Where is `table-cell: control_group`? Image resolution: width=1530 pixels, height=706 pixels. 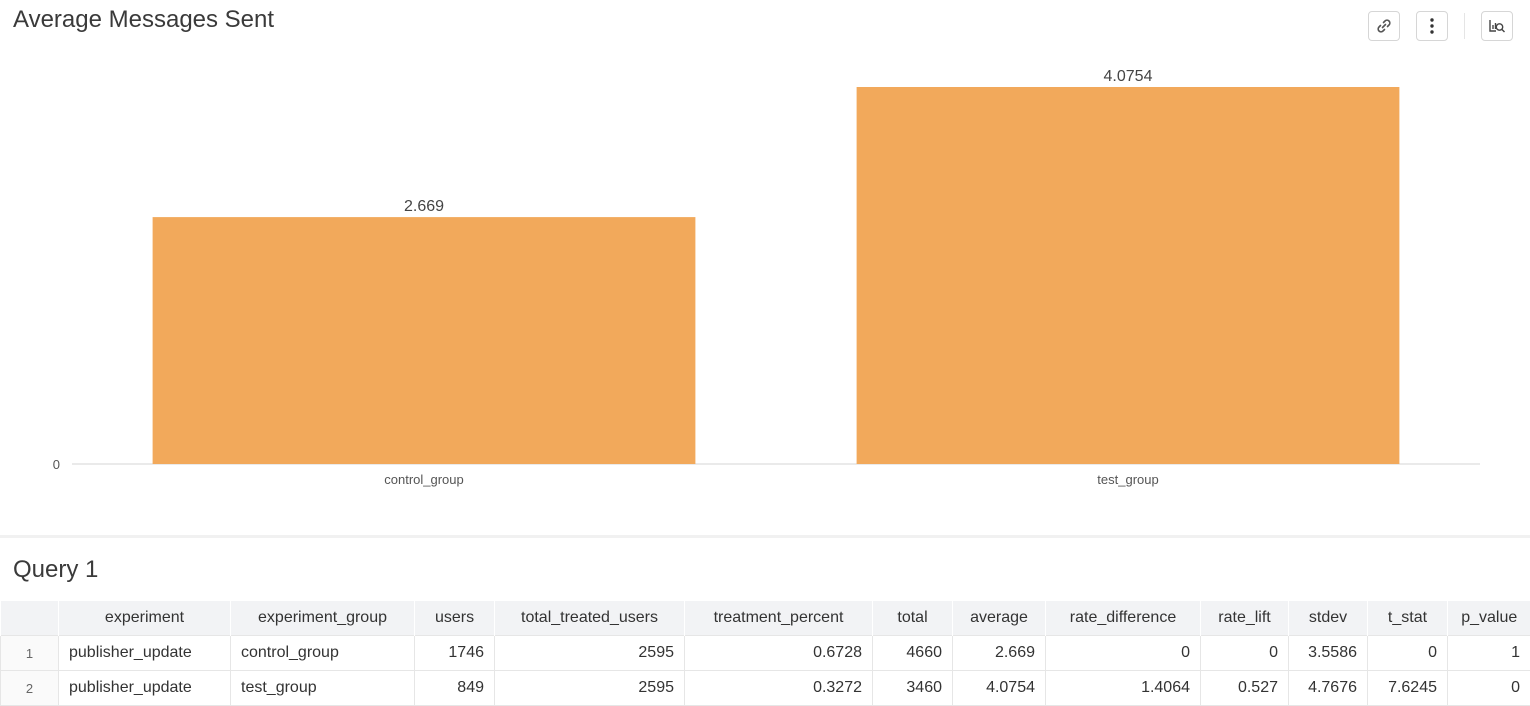 table-cell: control_group is located at coordinates (323, 653).